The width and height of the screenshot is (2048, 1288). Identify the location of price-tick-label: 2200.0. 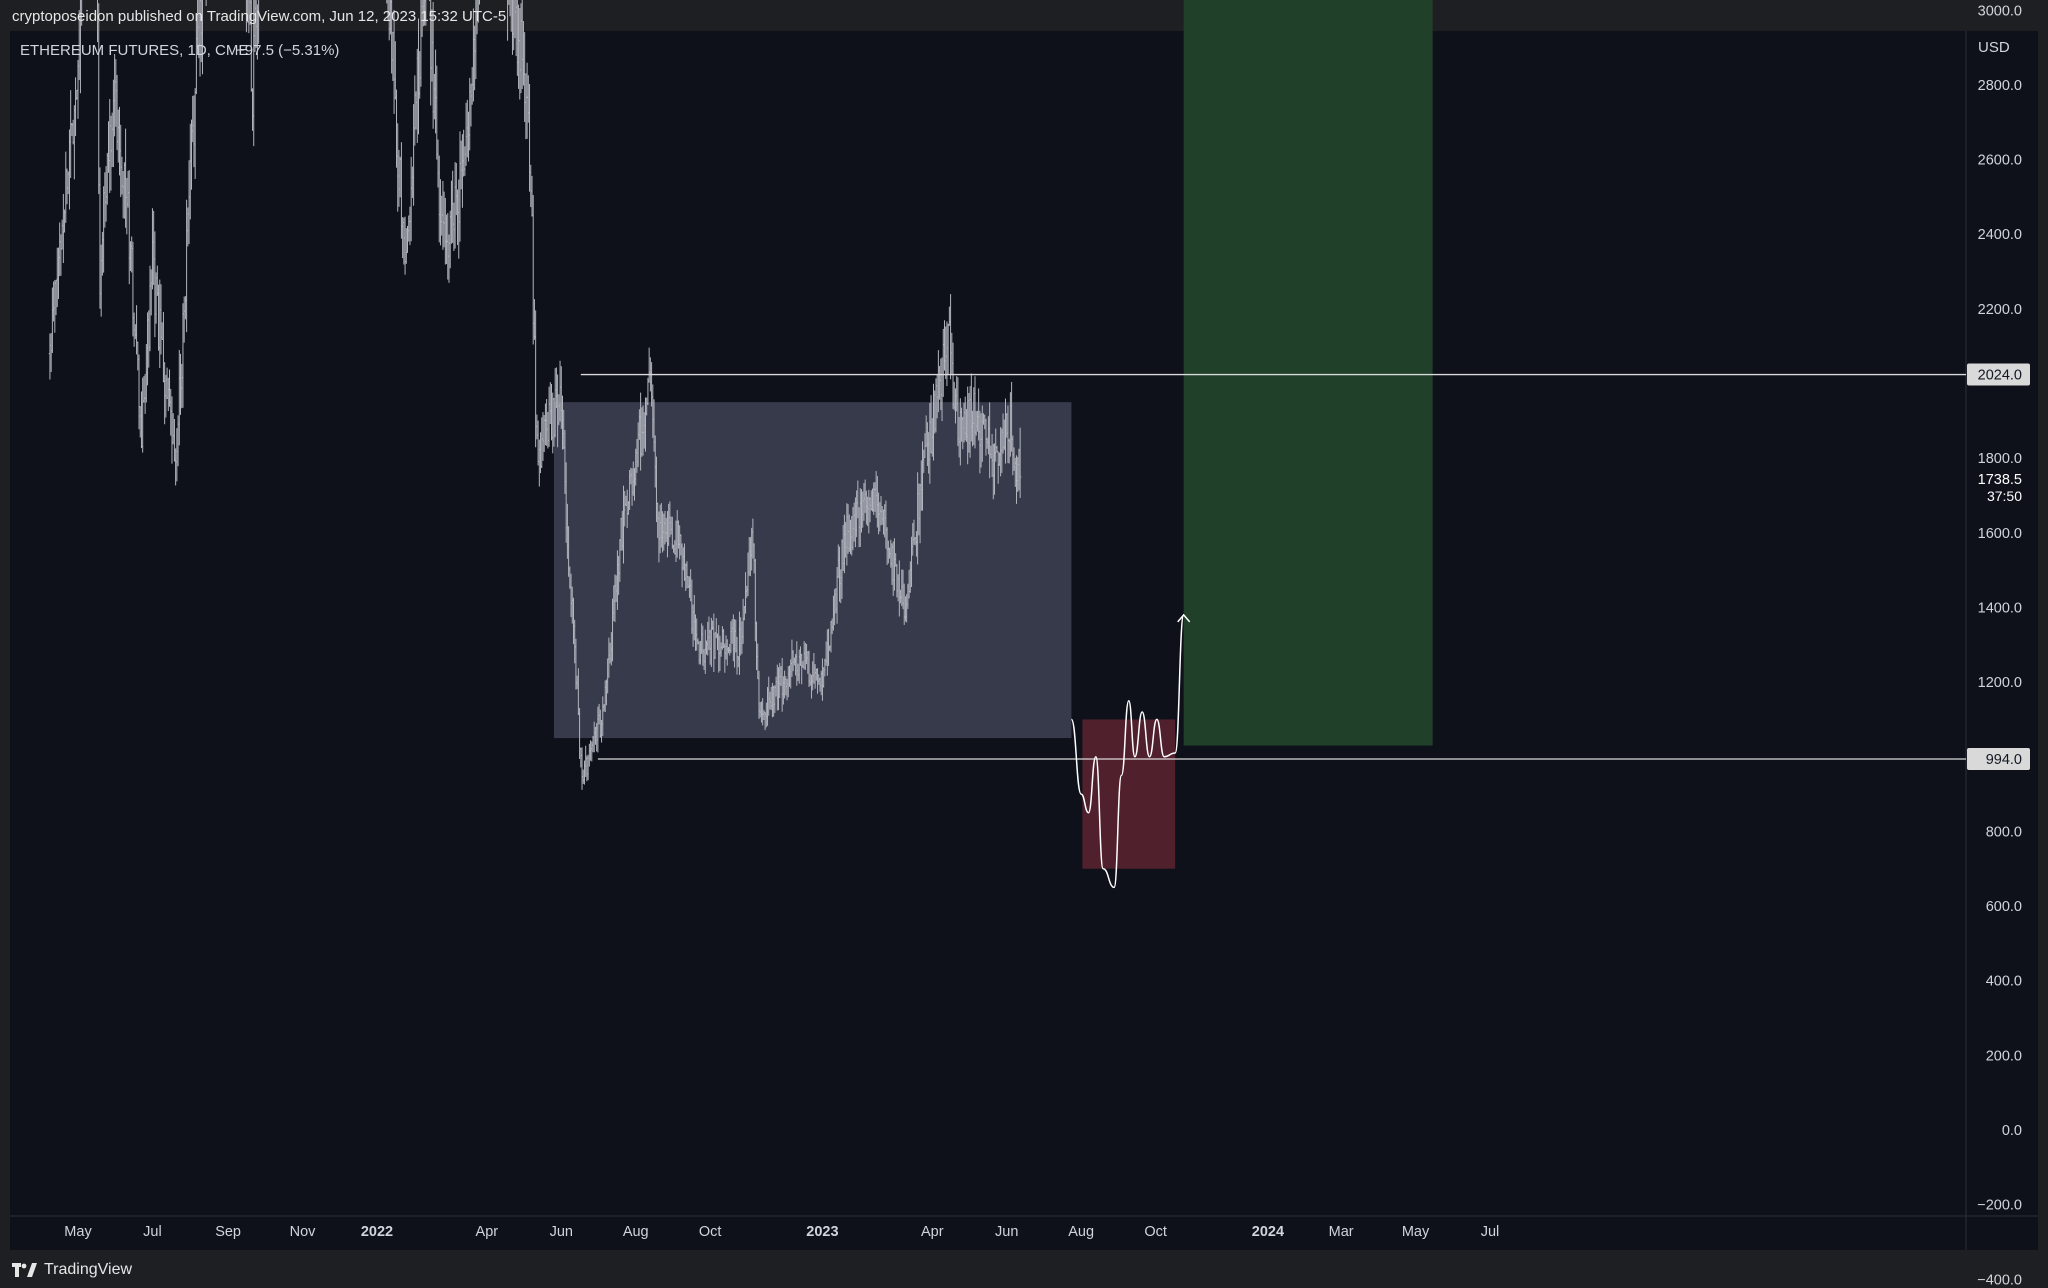
(2000, 310).